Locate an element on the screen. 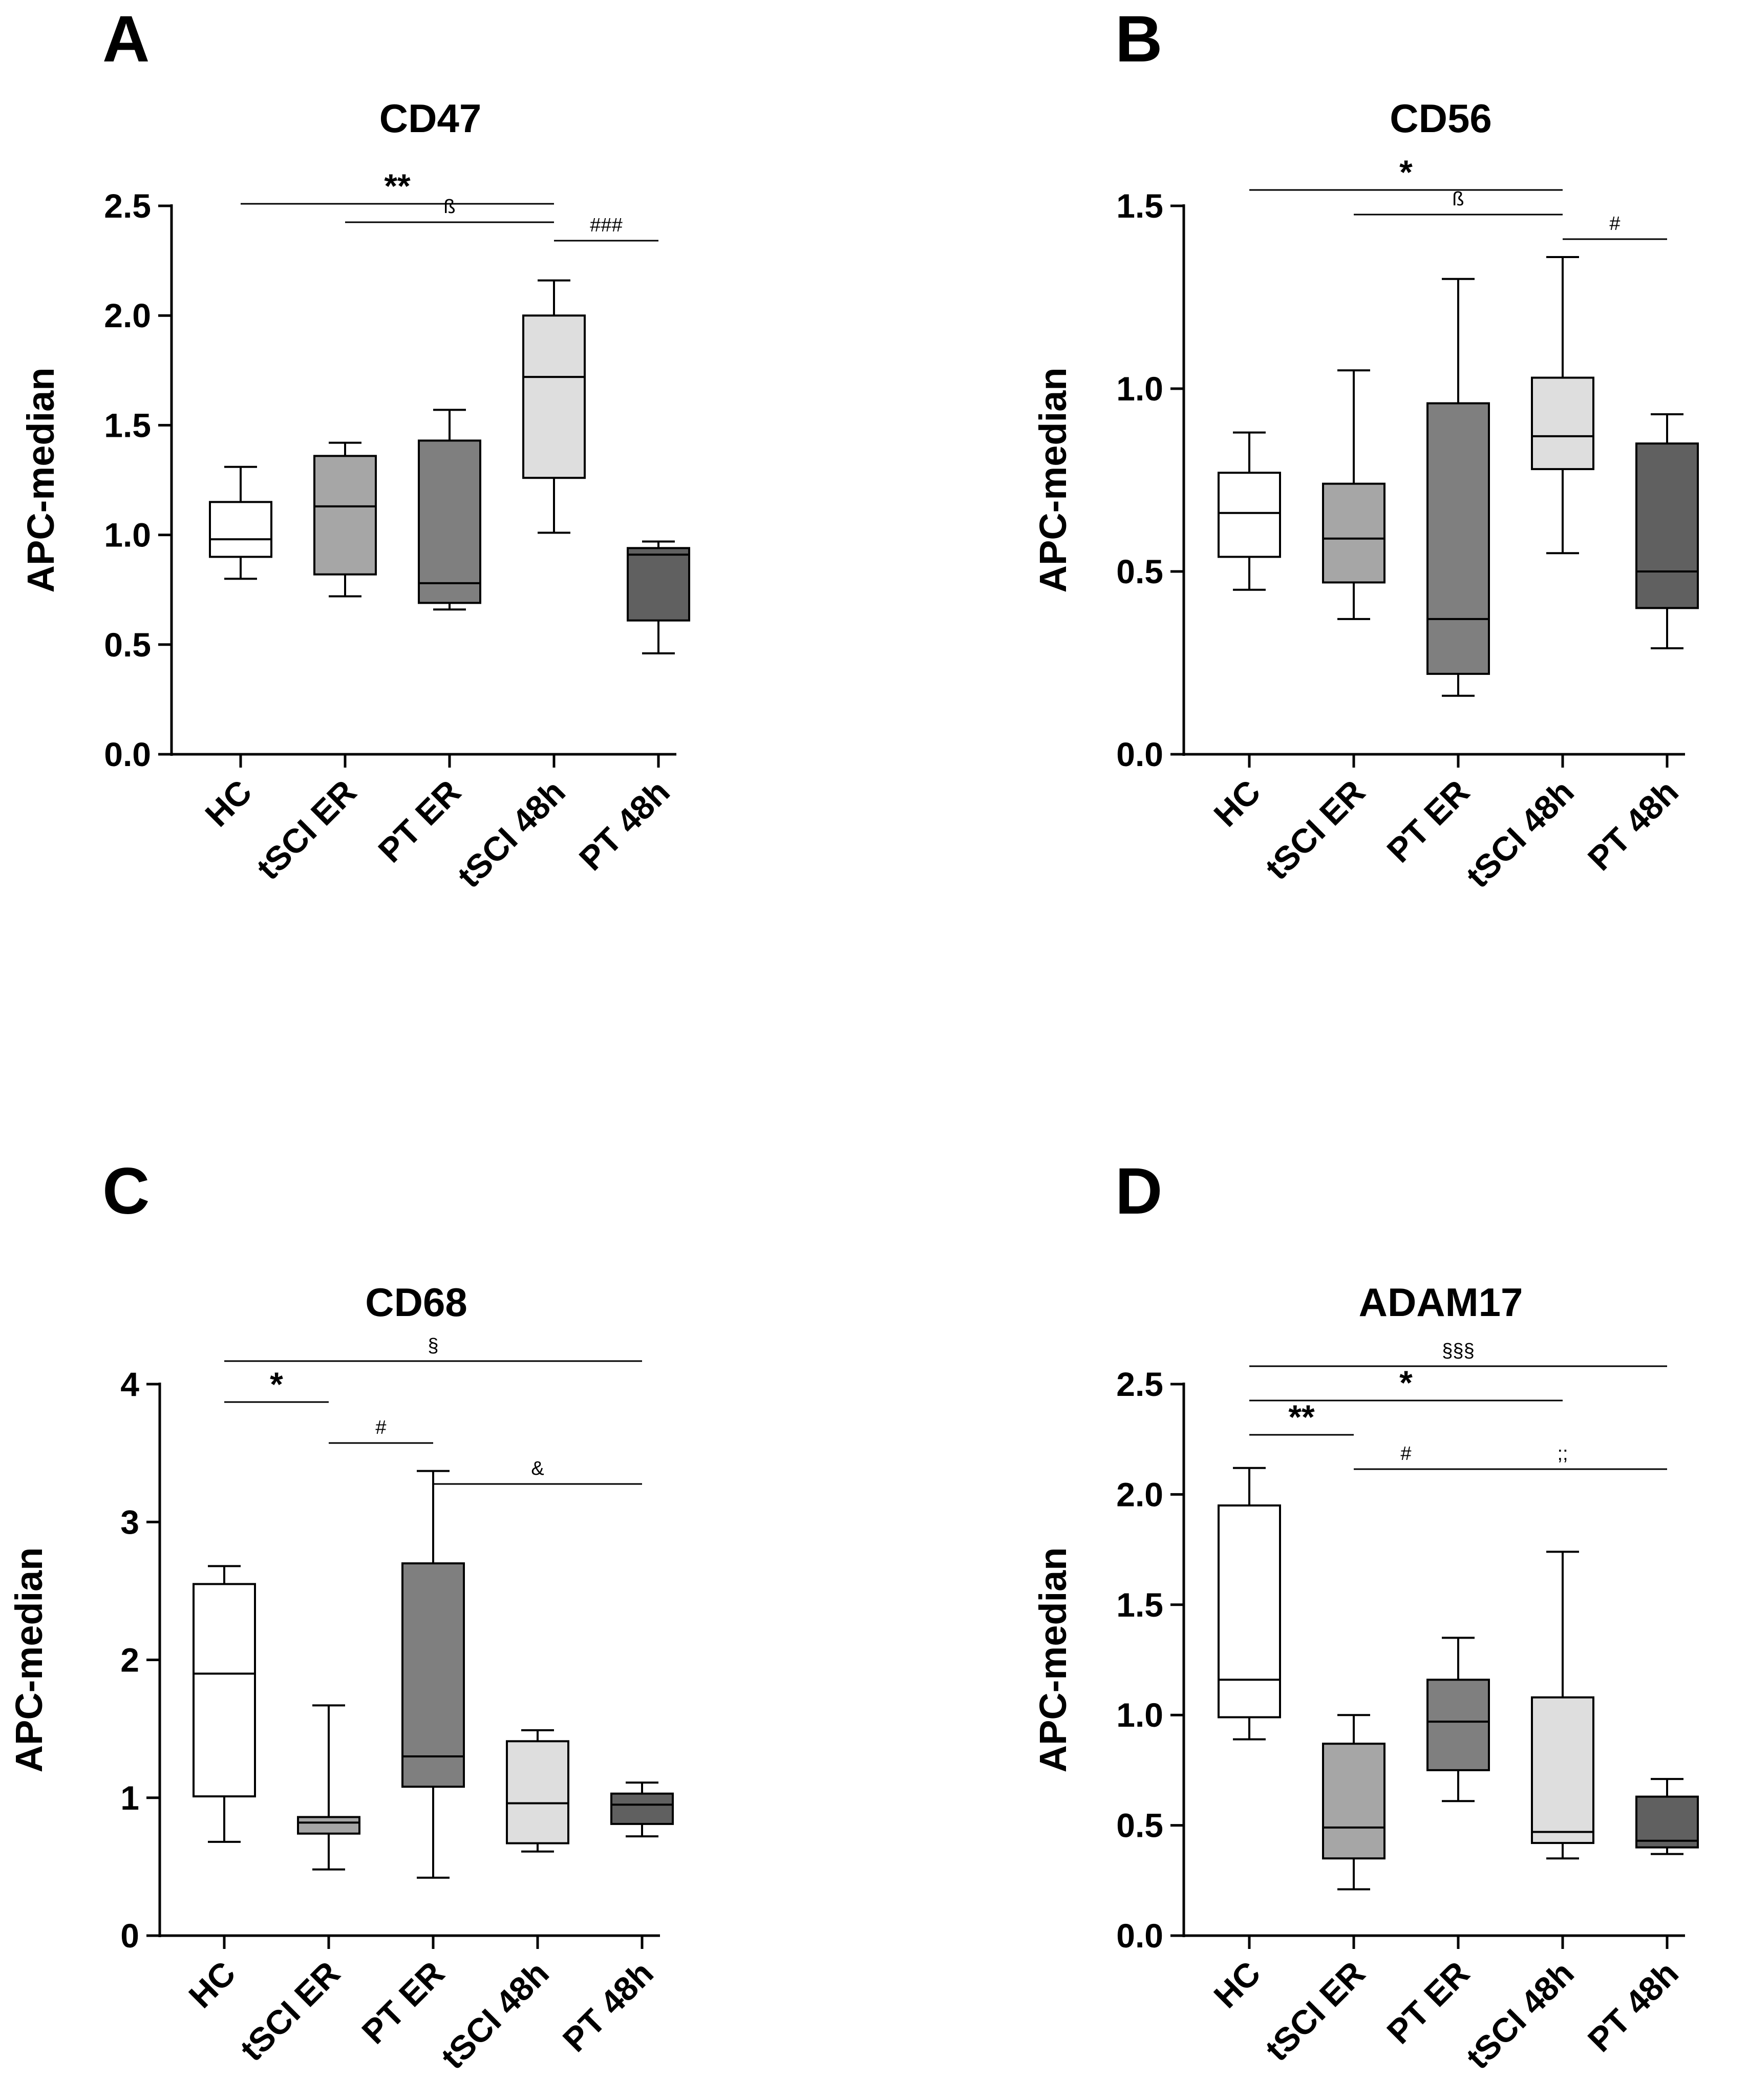 Image resolution: width=1748 pixels, height=2100 pixels. chart-title: CD47 is located at coordinates (430, 118).